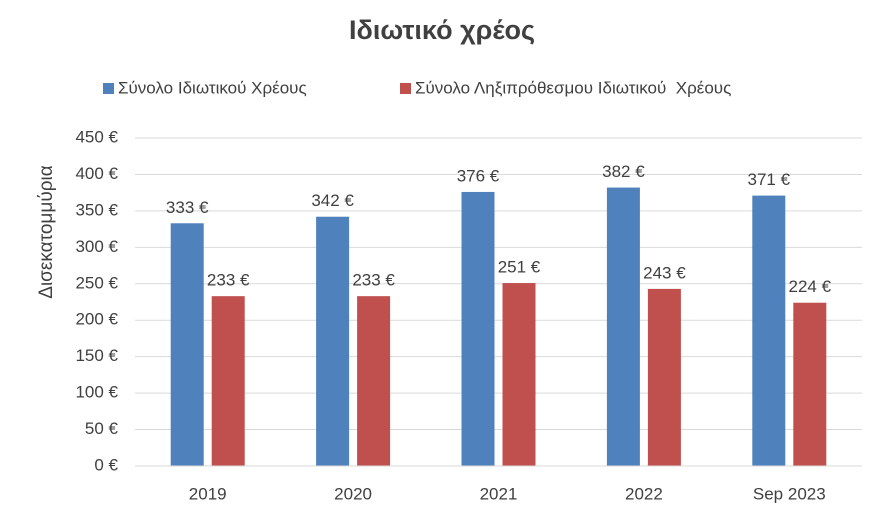  What do you see at coordinates (96, 392) in the screenshot?
I see `y-tick-label: 100 €` at bounding box center [96, 392].